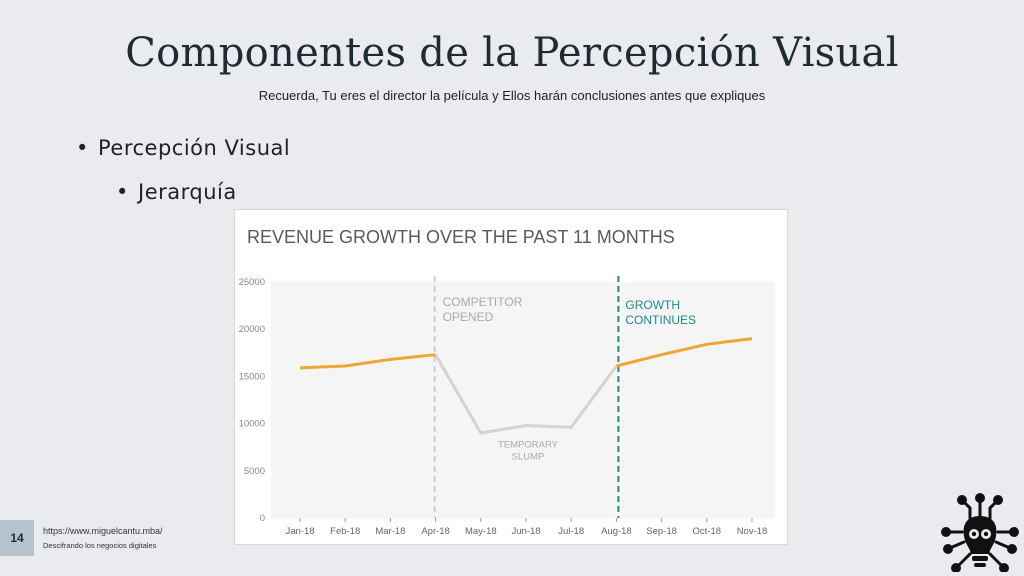  Describe the element at coordinates (262, 518) in the screenshot. I see `y-tick-label: 0` at that location.